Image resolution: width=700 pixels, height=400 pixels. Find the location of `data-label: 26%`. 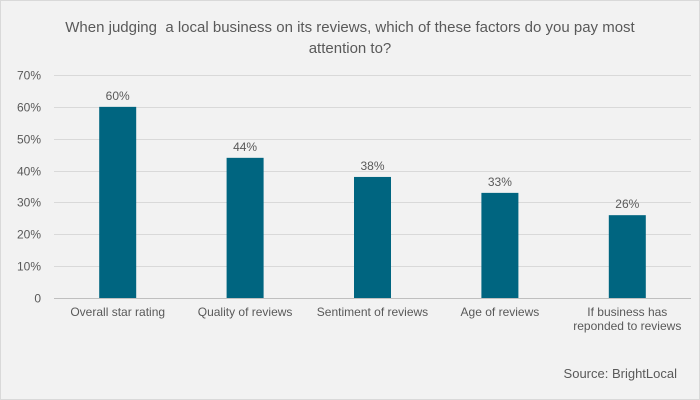

data-label: 26% is located at coordinates (627, 204).